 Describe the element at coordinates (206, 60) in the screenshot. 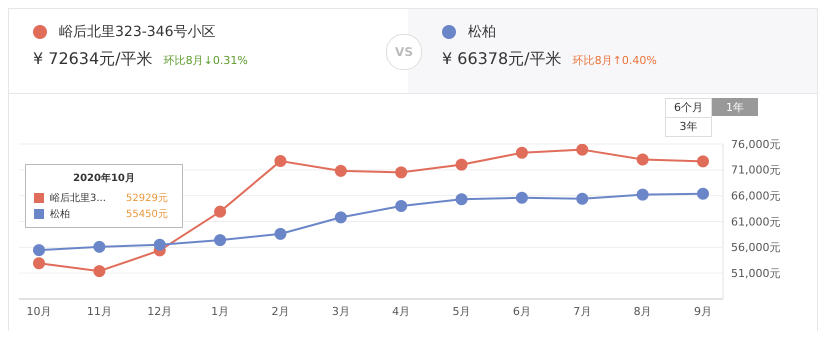

I see `text: 环比8月↓0.31%` at that location.